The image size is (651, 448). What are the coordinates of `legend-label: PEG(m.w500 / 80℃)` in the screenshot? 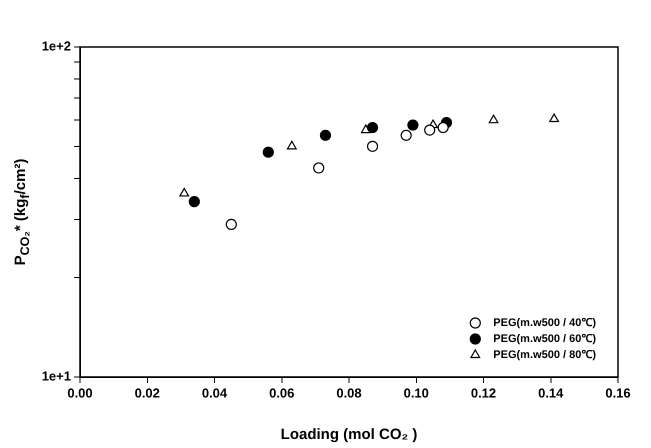 It's located at (544, 355).